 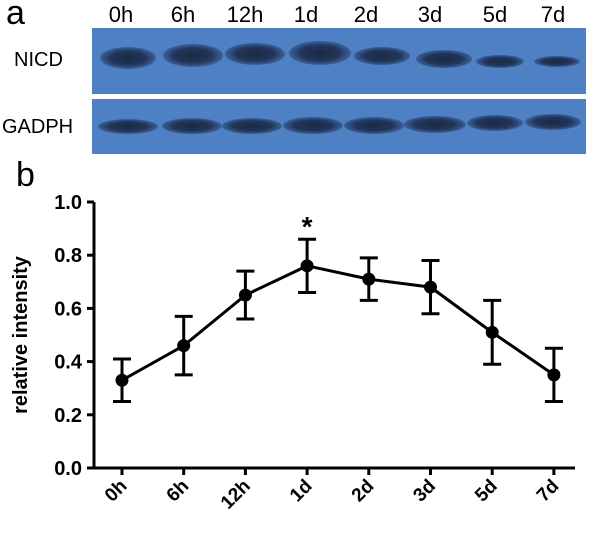 I want to click on panel-a-label: a, so click(x=15, y=16).